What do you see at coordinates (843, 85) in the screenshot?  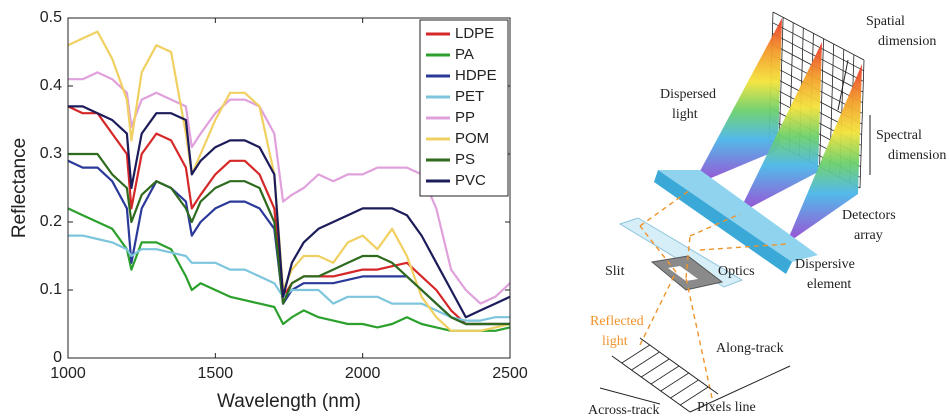 I see `spatial-arrow` at bounding box center [843, 85].